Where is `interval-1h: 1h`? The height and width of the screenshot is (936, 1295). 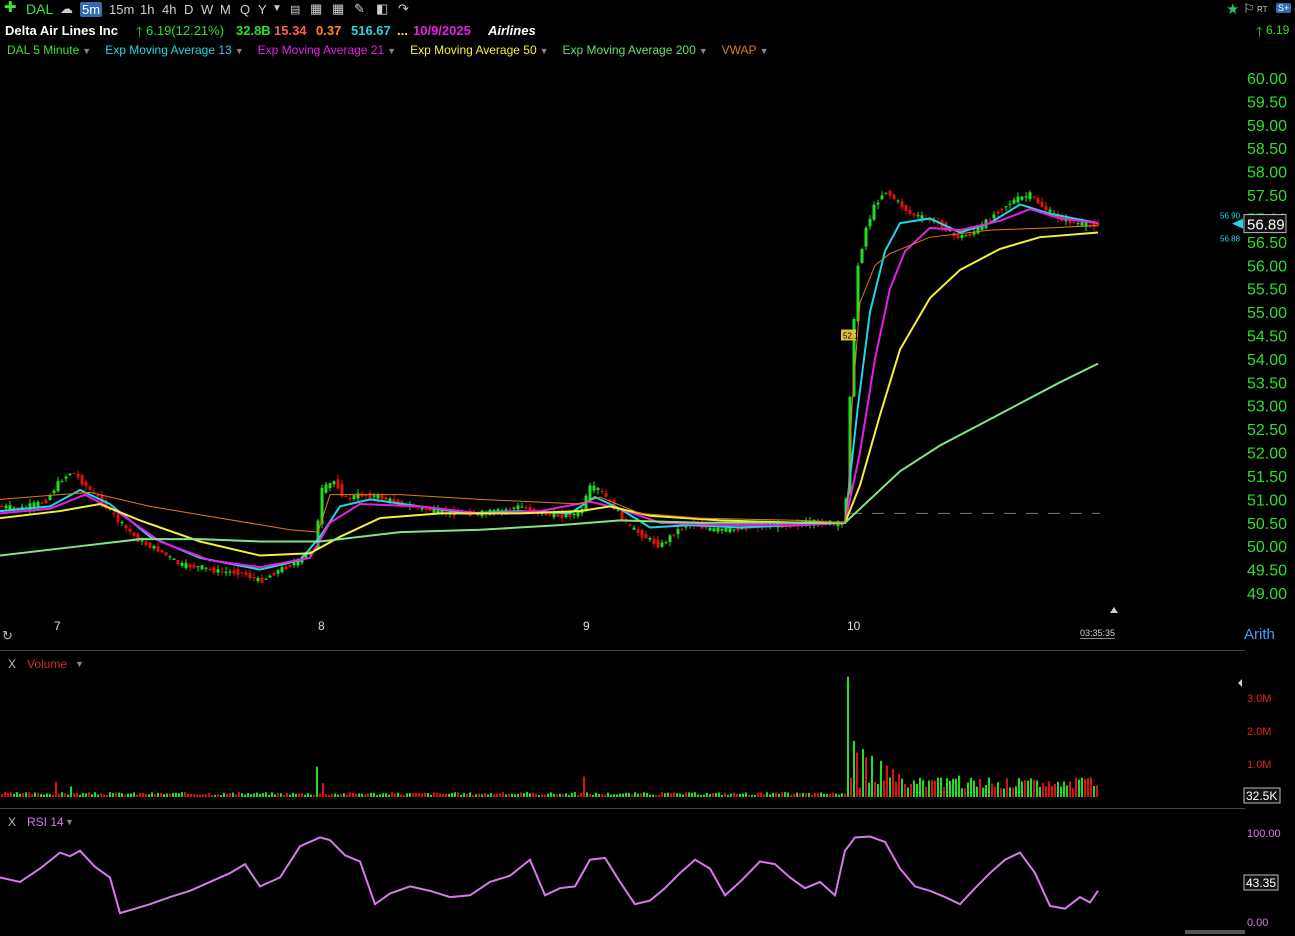 interval-1h: 1h is located at coordinates (147, 9).